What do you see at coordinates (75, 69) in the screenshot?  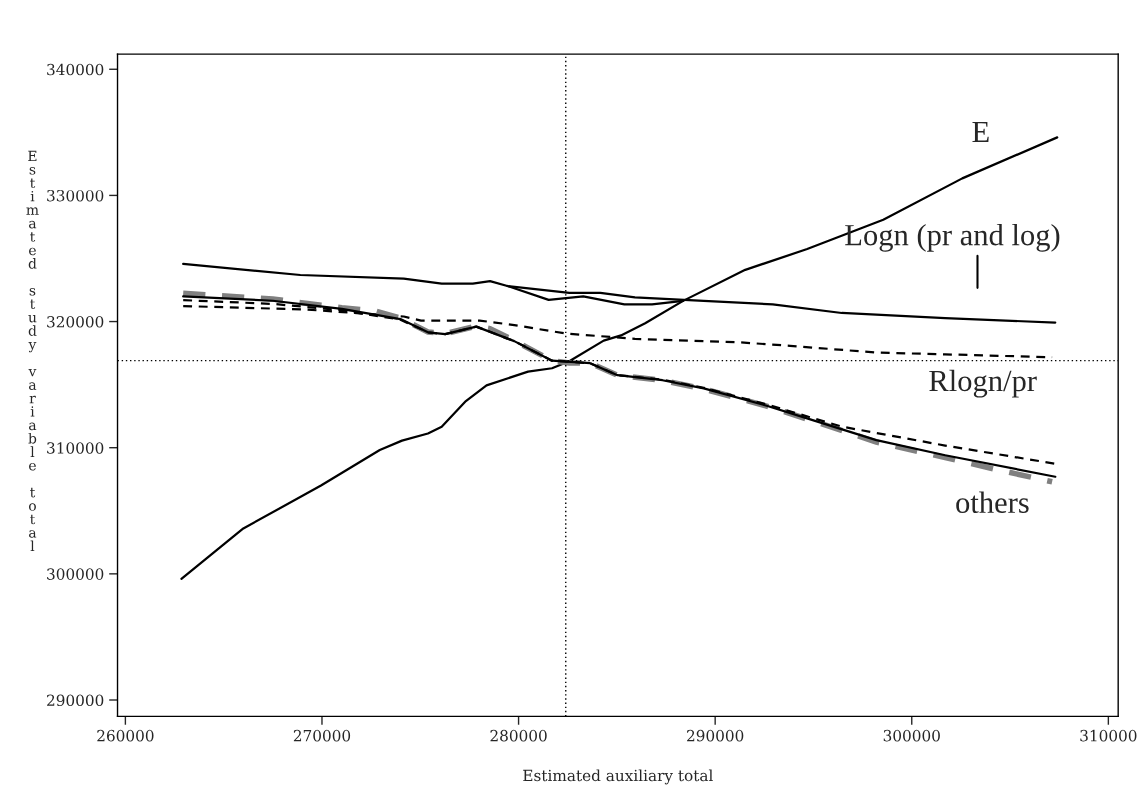 I see `y-tick-label: 340000` at bounding box center [75, 69].